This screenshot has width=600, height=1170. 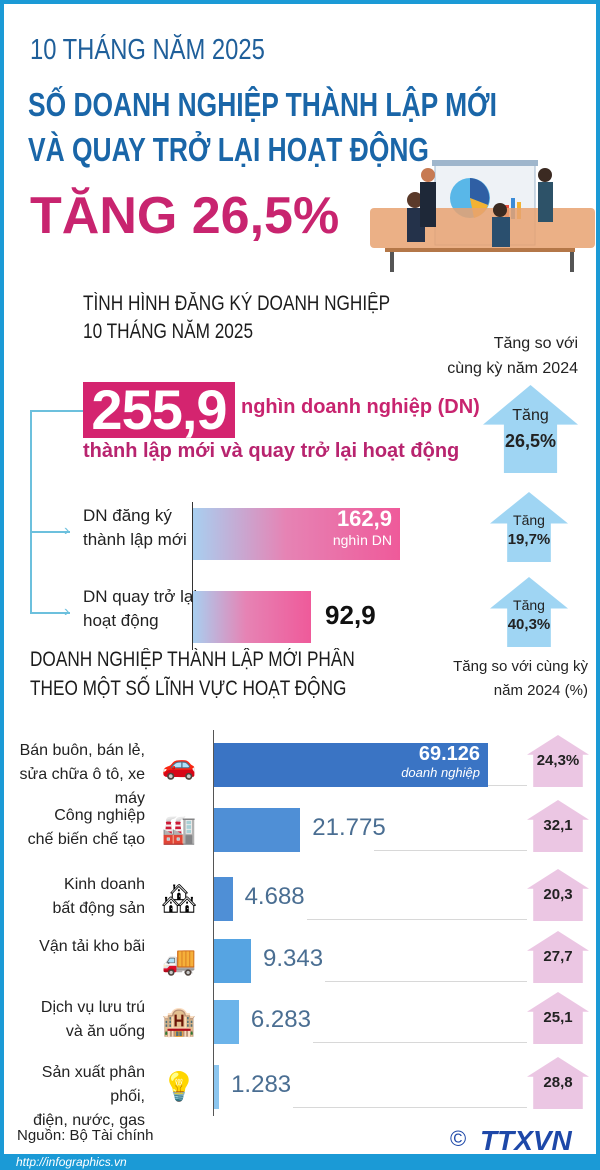 I want to click on registration-title-line-1: TÌNH HÌNH ĐĂNG KÝ DOANH NGHIỆP, so click(x=237, y=303).